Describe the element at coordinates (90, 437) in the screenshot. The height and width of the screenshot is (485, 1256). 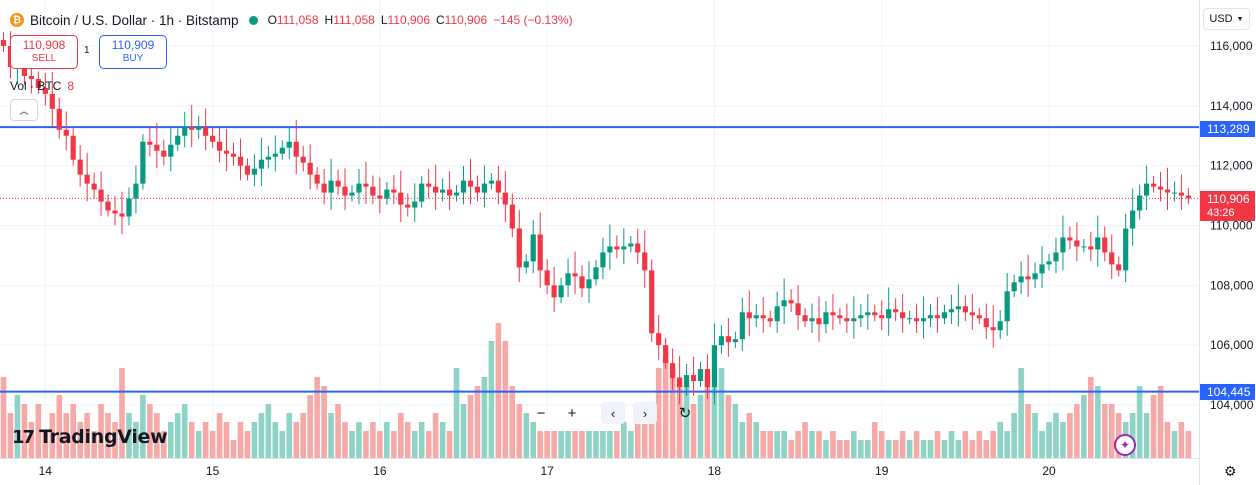
I see `tradingview-logo: 17 TradingView` at that location.